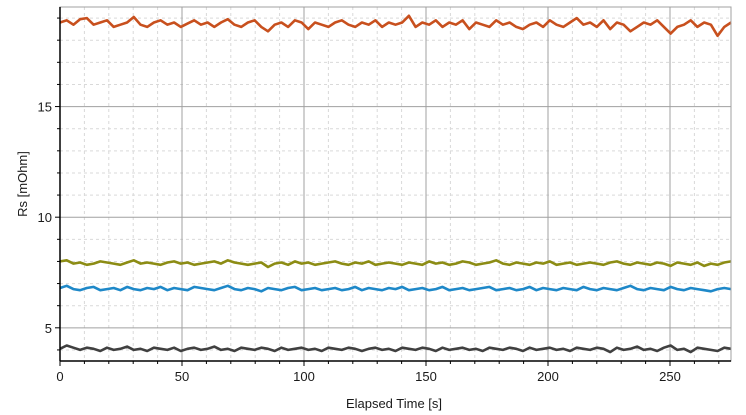 This screenshot has height=415, width=746. Describe the element at coordinates (45, 107) in the screenshot. I see `y-tick-label: 15` at that location.